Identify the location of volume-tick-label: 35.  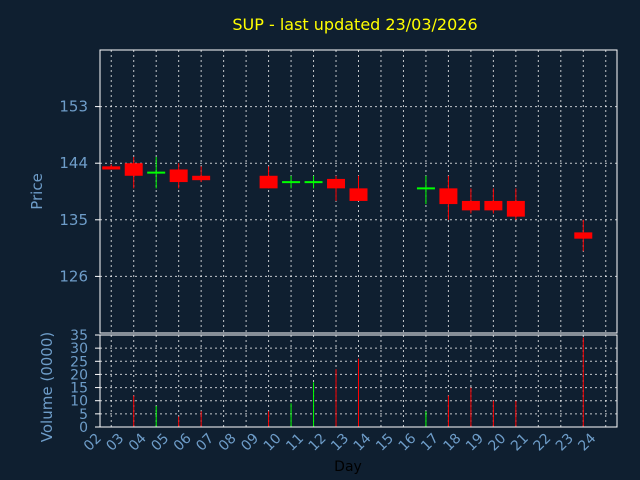
(79, 336).